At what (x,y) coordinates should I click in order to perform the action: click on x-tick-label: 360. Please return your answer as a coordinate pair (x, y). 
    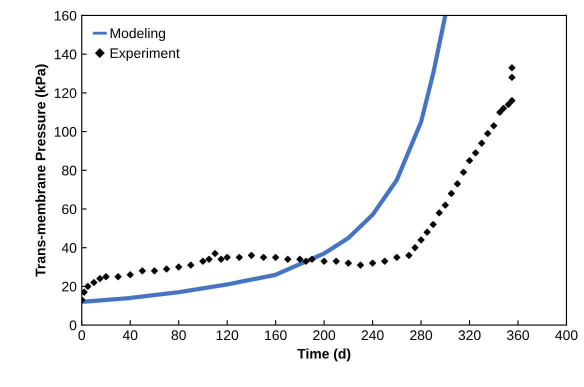
    Looking at the image, I should click on (518, 335).